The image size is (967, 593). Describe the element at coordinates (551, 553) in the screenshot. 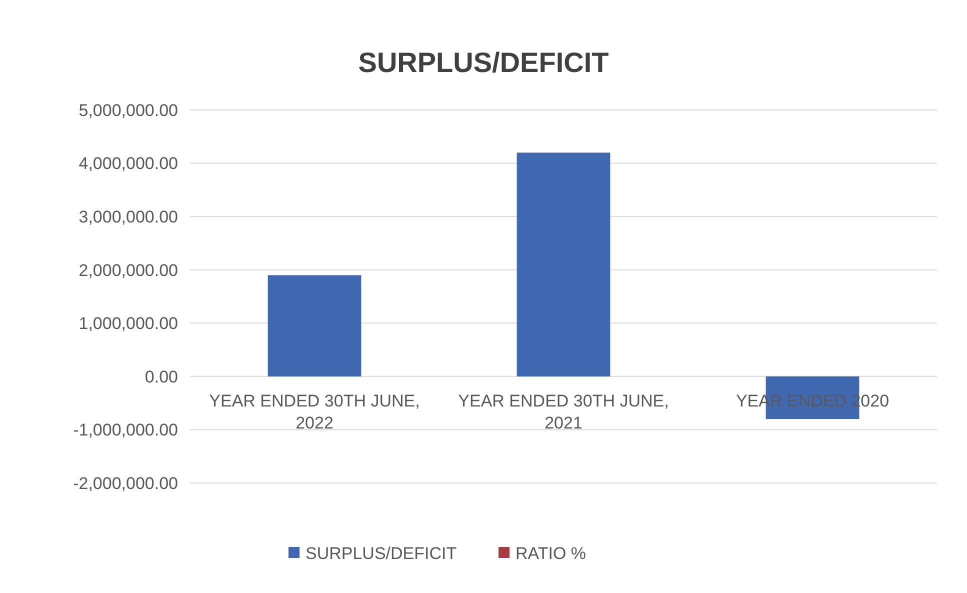

I see `legend-label: RATIO %` at that location.